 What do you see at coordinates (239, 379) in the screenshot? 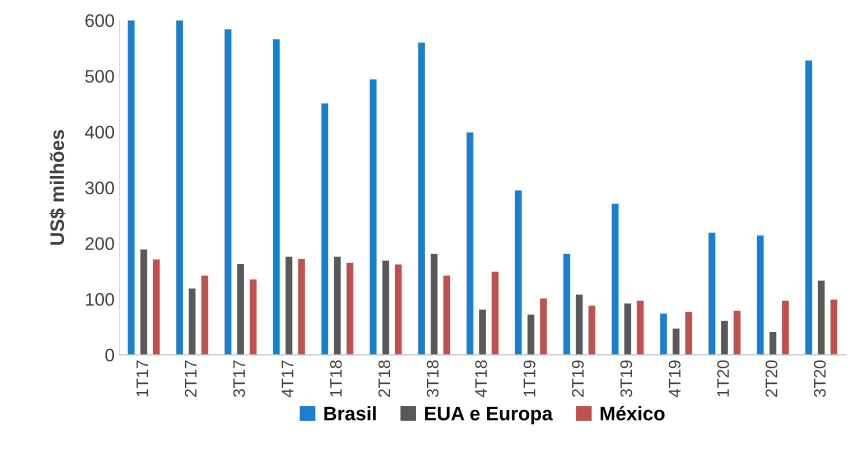
I see `x-tick-label: 3T17` at bounding box center [239, 379].